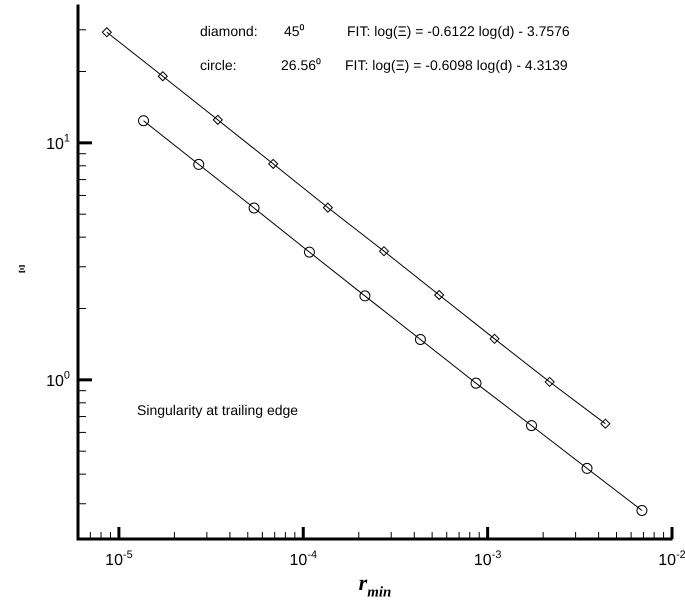 Image resolution: width=685 pixels, height=603 pixels. Describe the element at coordinates (229, 31) in the screenshot. I see `annotation: diamond:` at that location.